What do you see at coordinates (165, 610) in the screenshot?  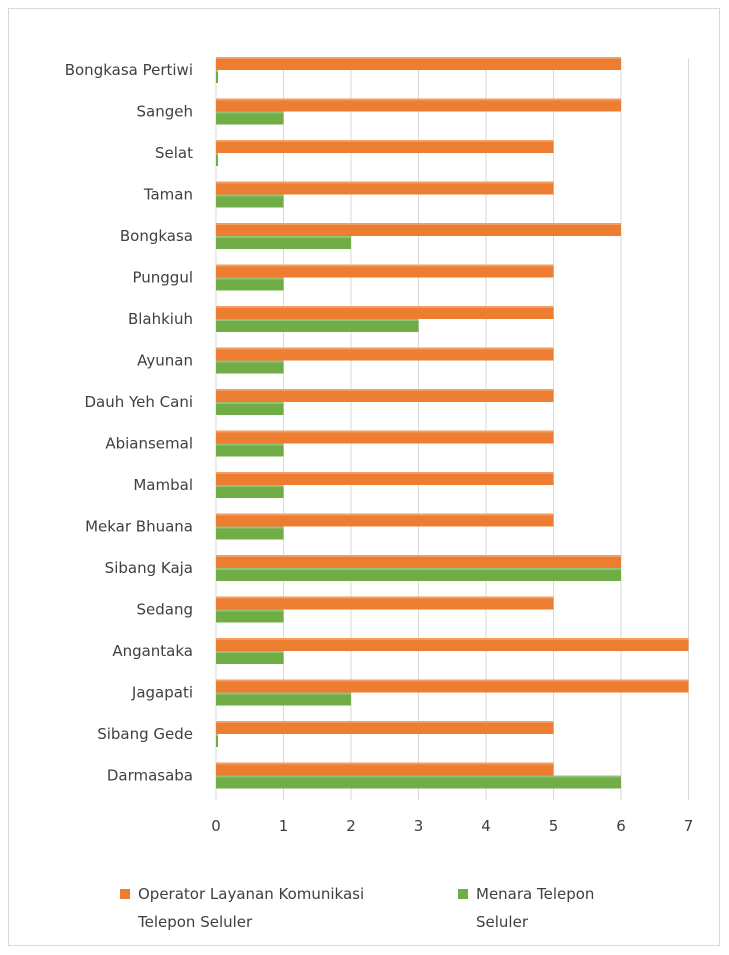 I see `category-label: Sedang` at bounding box center [165, 610].